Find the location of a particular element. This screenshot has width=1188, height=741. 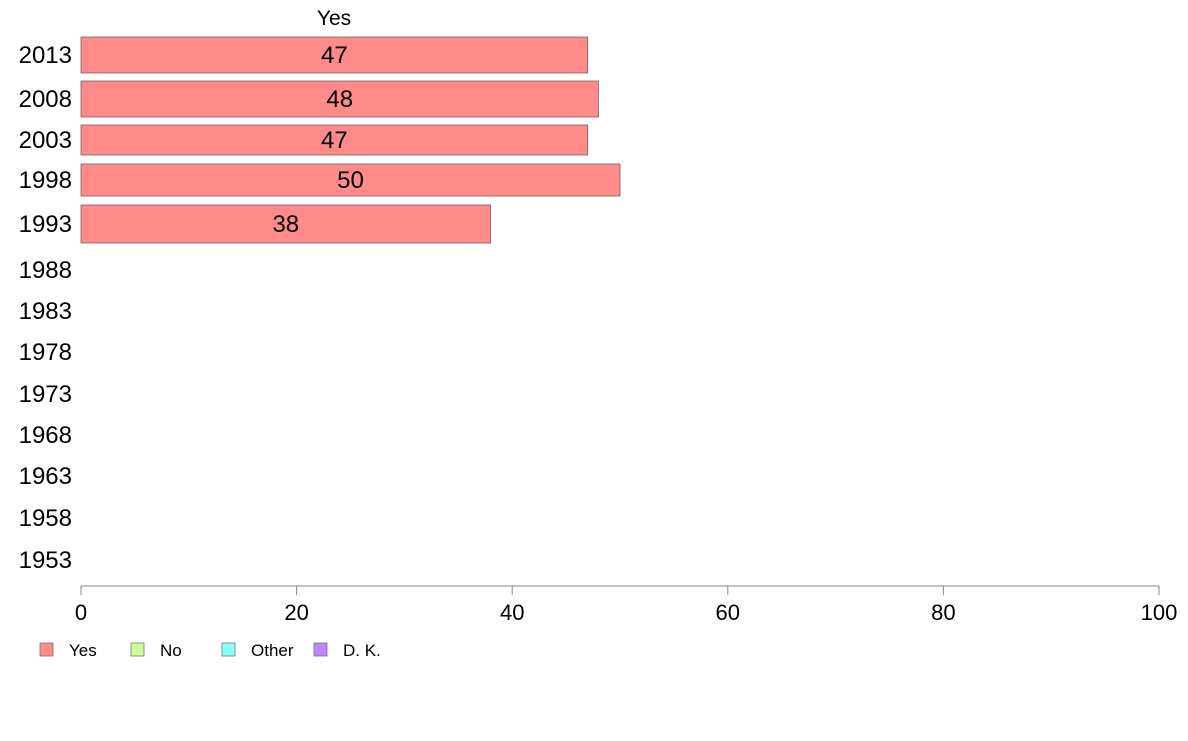

x-tick-label: 100 is located at coordinates (1159, 612).